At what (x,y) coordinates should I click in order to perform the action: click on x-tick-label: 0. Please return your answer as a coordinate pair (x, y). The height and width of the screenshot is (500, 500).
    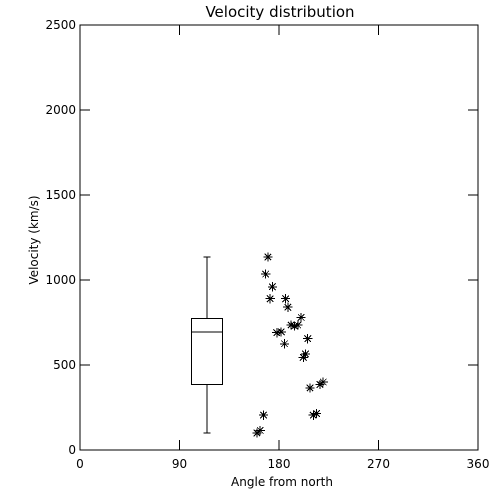
    Looking at the image, I should click on (80, 464).